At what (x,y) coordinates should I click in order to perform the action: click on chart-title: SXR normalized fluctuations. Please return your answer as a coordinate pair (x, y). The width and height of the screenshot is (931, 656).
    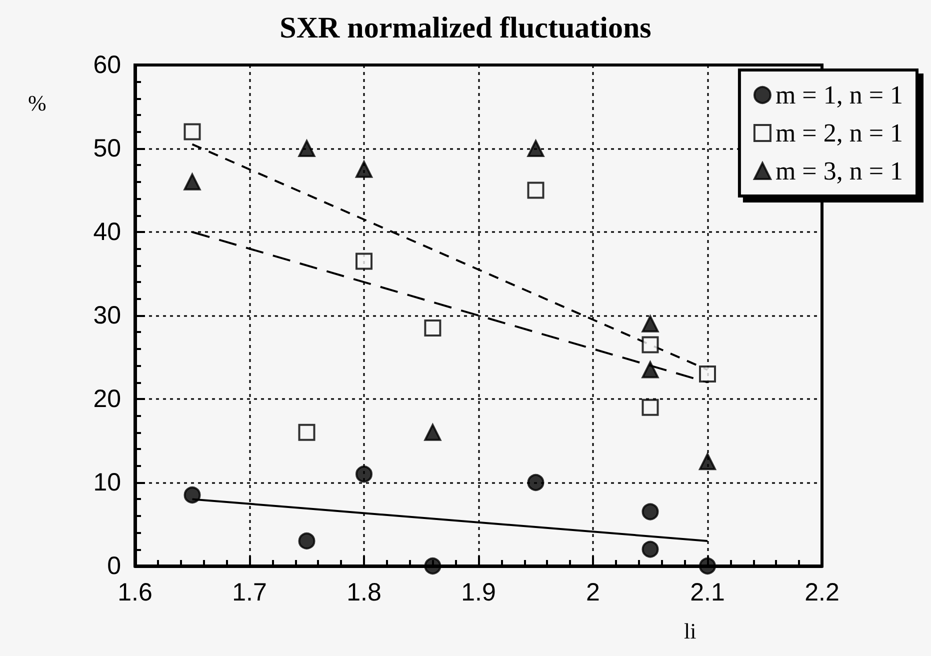
    Looking at the image, I should click on (466, 28).